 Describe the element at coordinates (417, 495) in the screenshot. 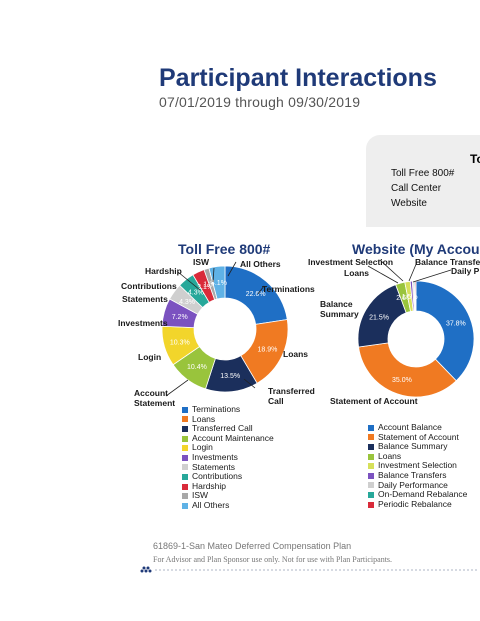

I see `legend-item: On-Demand Rebalance` at that location.